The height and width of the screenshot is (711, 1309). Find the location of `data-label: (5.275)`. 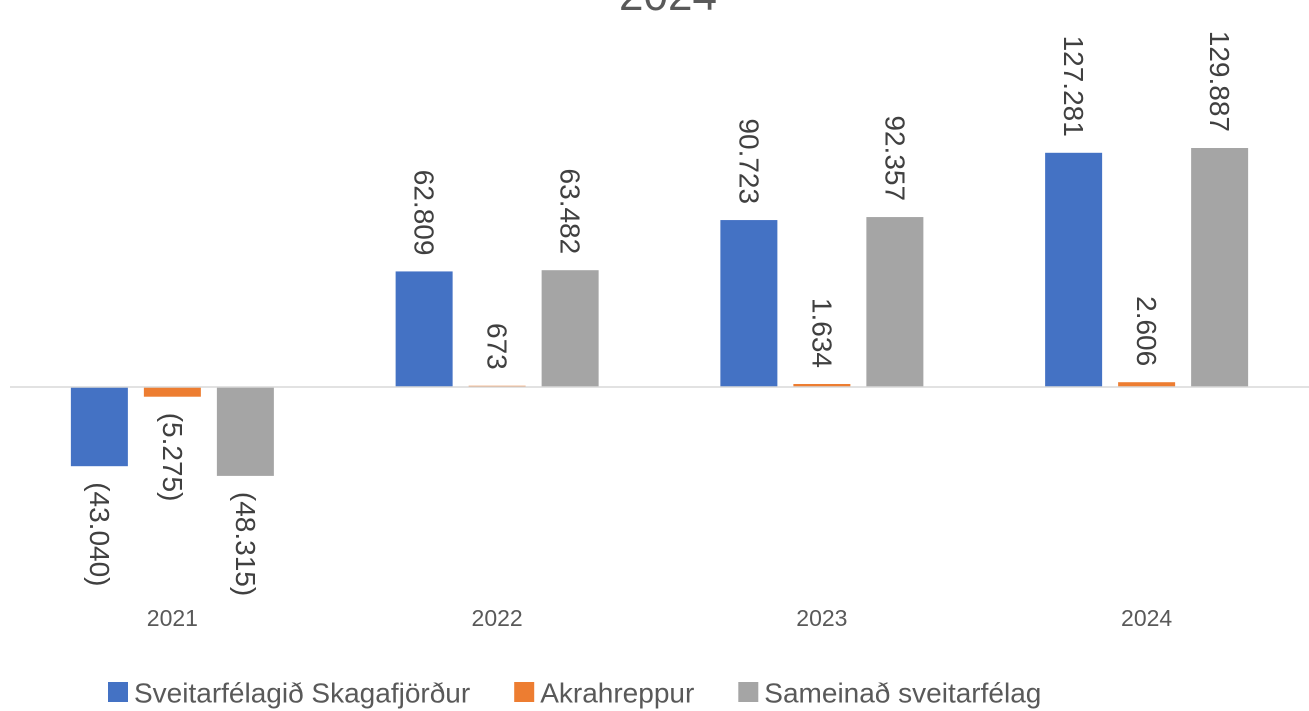

data-label: (5.275) is located at coordinates (172, 457).